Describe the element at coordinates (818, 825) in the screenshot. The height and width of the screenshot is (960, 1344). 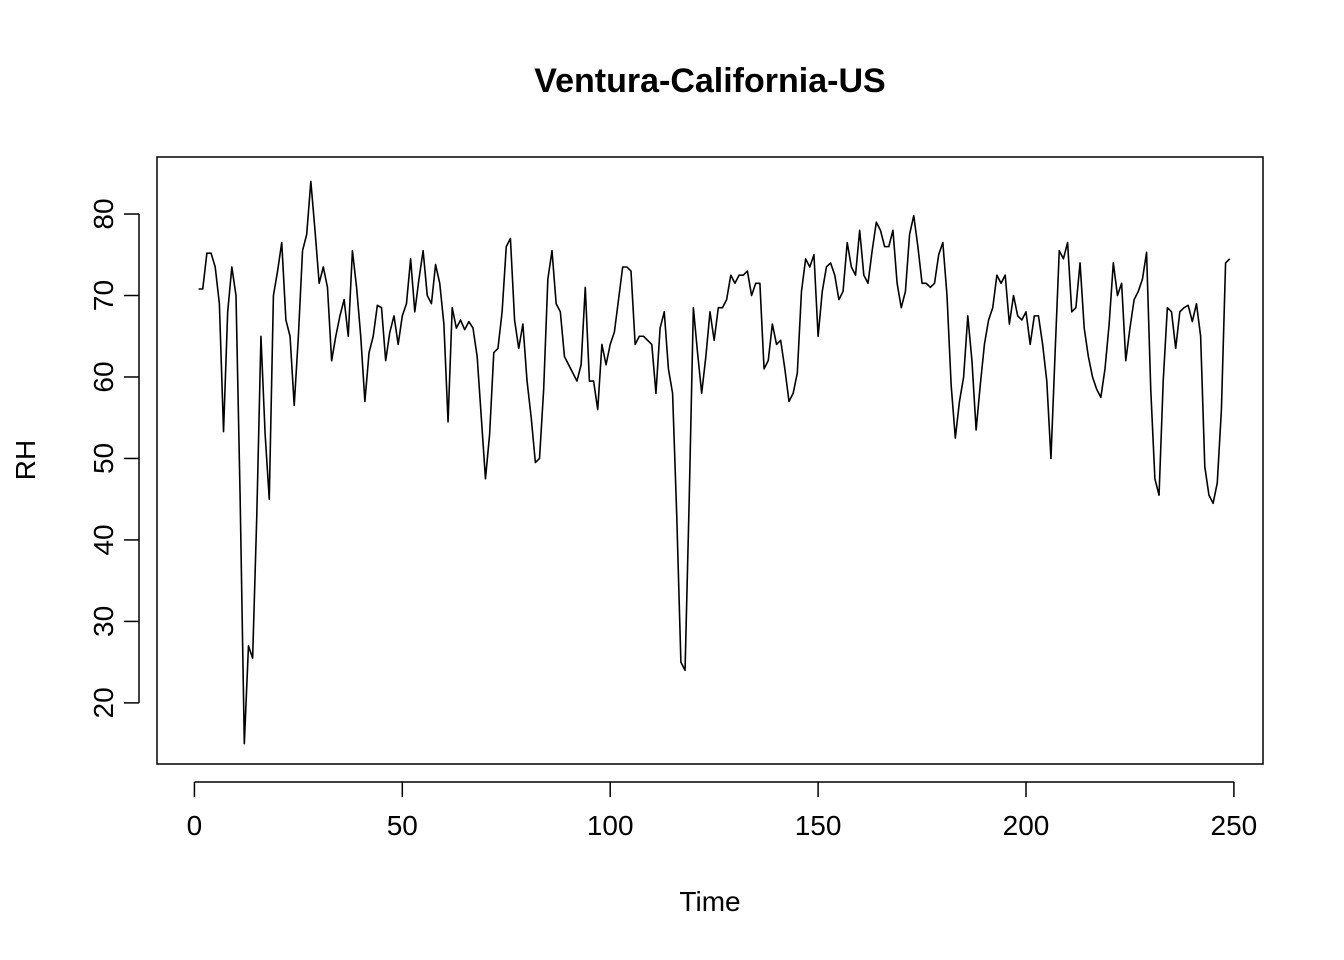
I see `x-tick-label: 150` at that location.